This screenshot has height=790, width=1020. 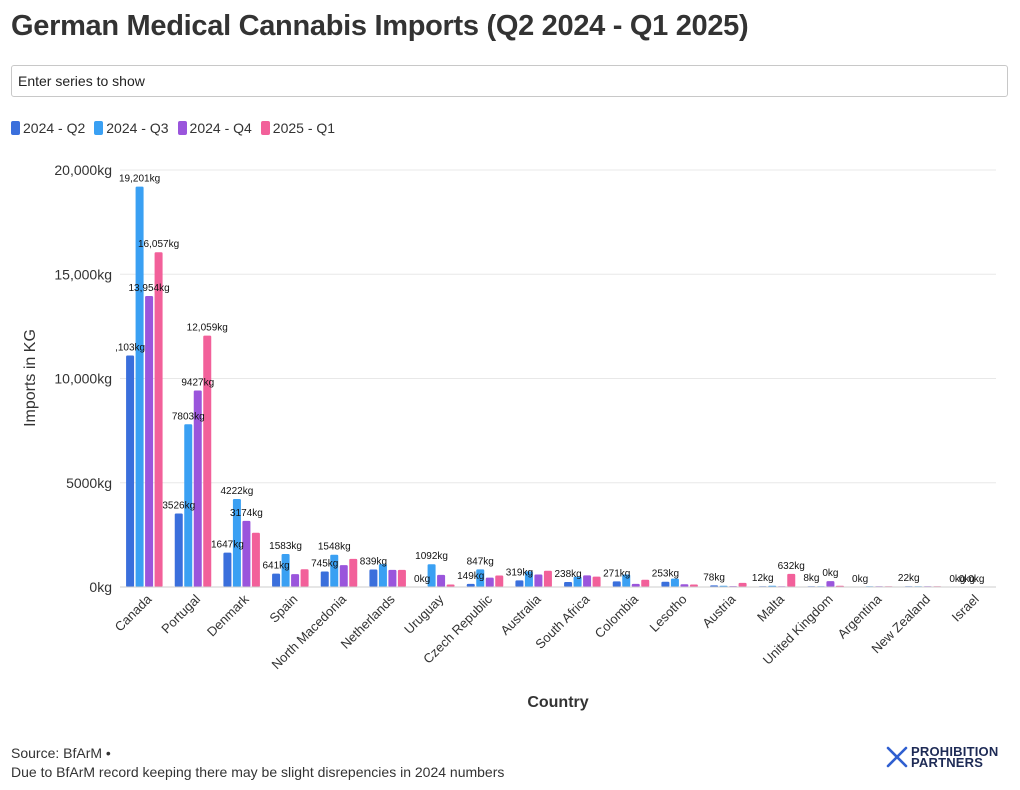 What do you see at coordinates (207, 328) in the screenshot?
I see `data-label: 12,059kg` at bounding box center [207, 328].